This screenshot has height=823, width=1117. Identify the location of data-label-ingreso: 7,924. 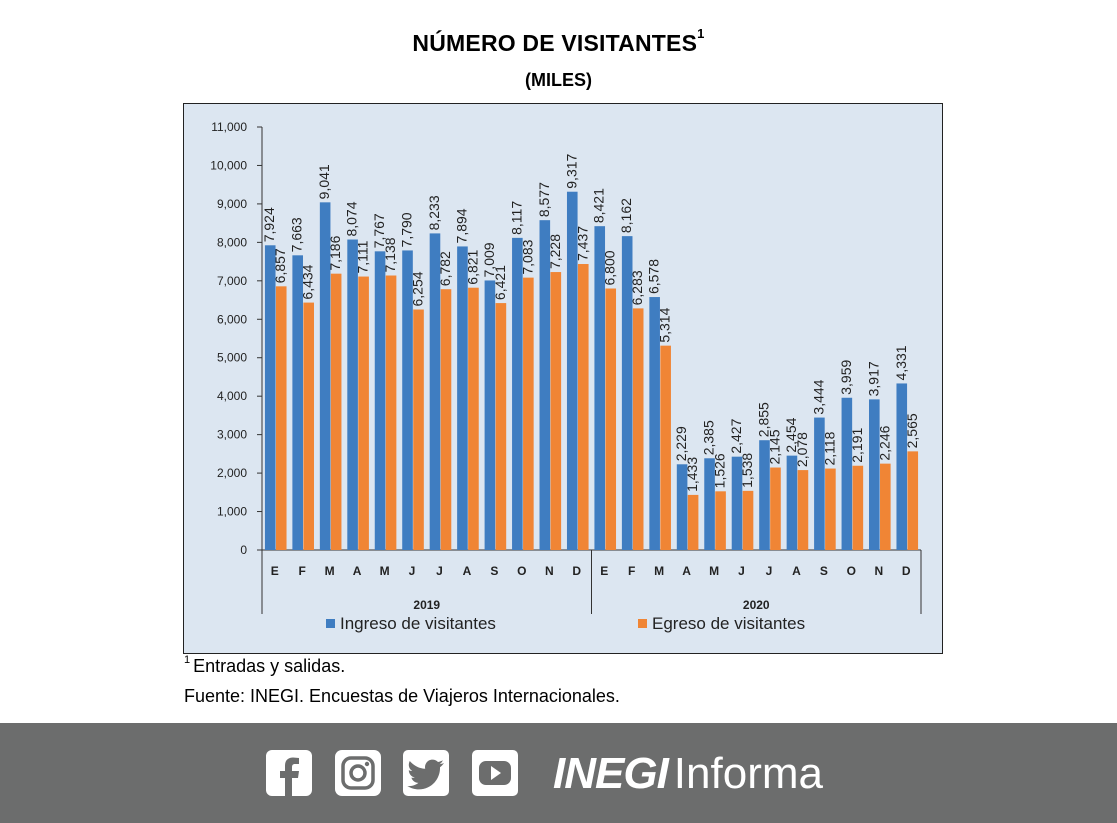
(269, 224).